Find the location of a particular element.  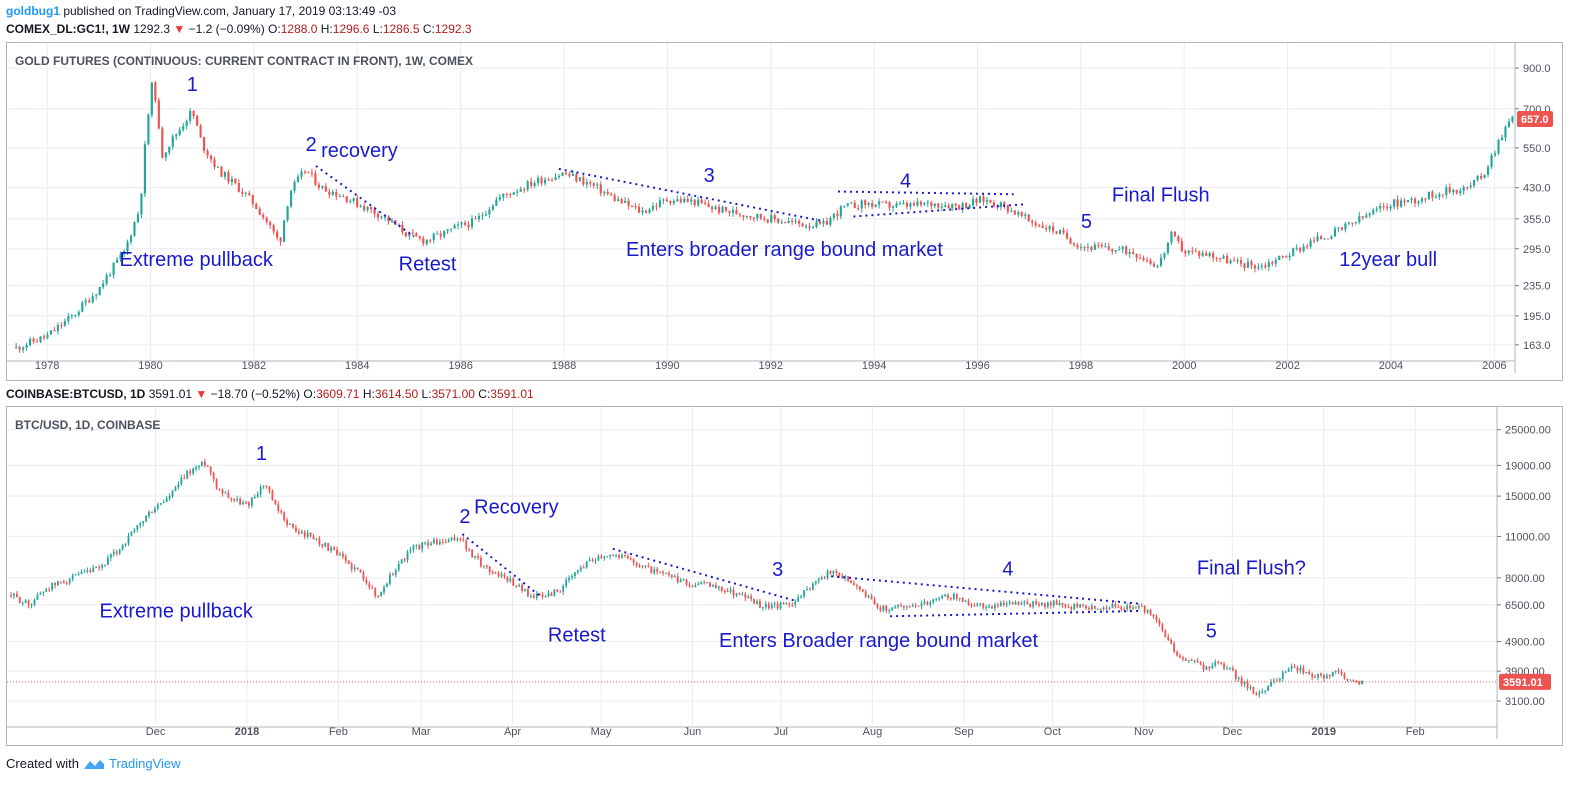

publisher-name: goldbug1 is located at coordinates (33, 11).